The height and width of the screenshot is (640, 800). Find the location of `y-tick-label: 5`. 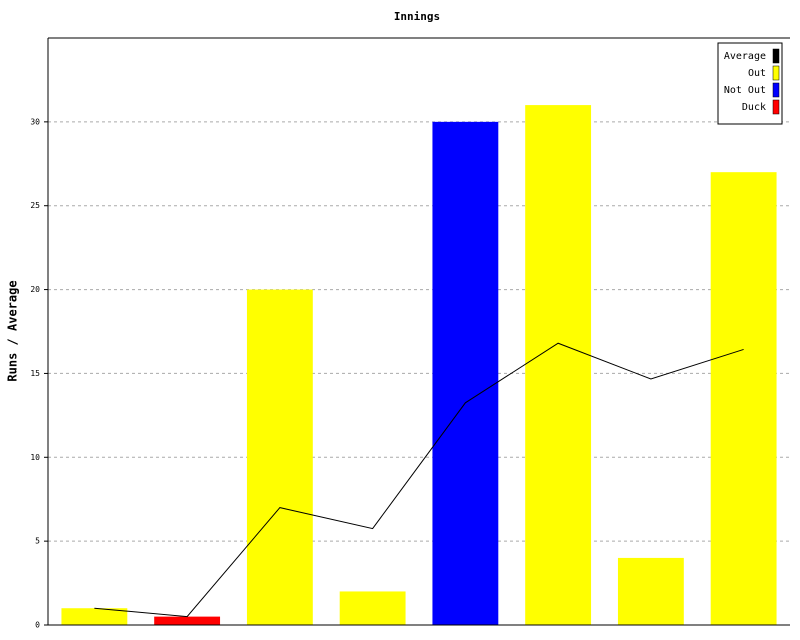

y-tick-label: 5 is located at coordinates (37, 541).